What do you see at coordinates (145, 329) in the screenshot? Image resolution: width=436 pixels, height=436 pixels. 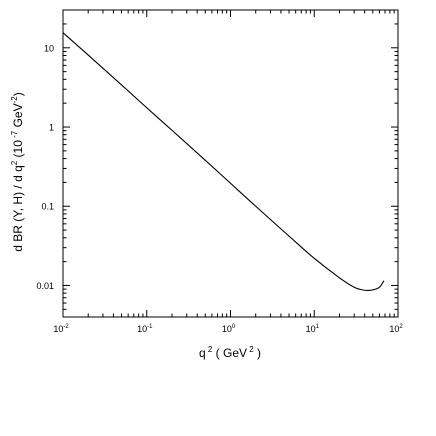 I see `x-tick-label: 10-1` at bounding box center [145, 329].